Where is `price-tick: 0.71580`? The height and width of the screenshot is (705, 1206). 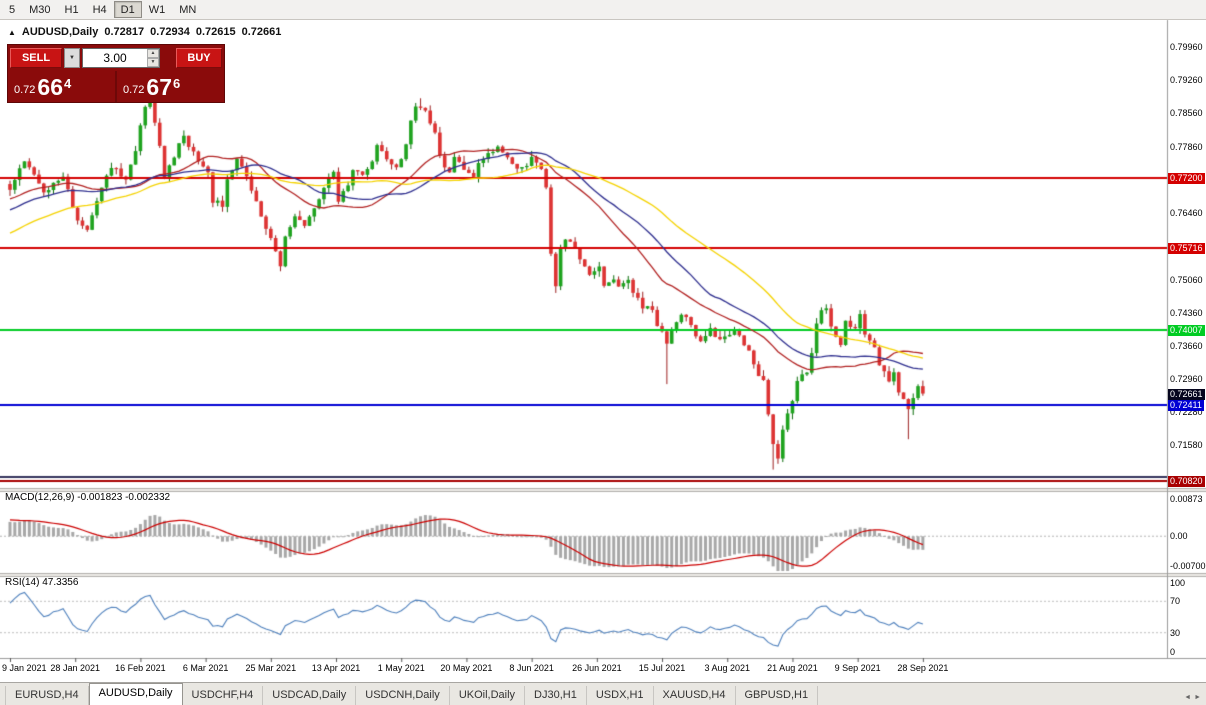
price-tick: 0.71580 is located at coordinates (1186, 444).